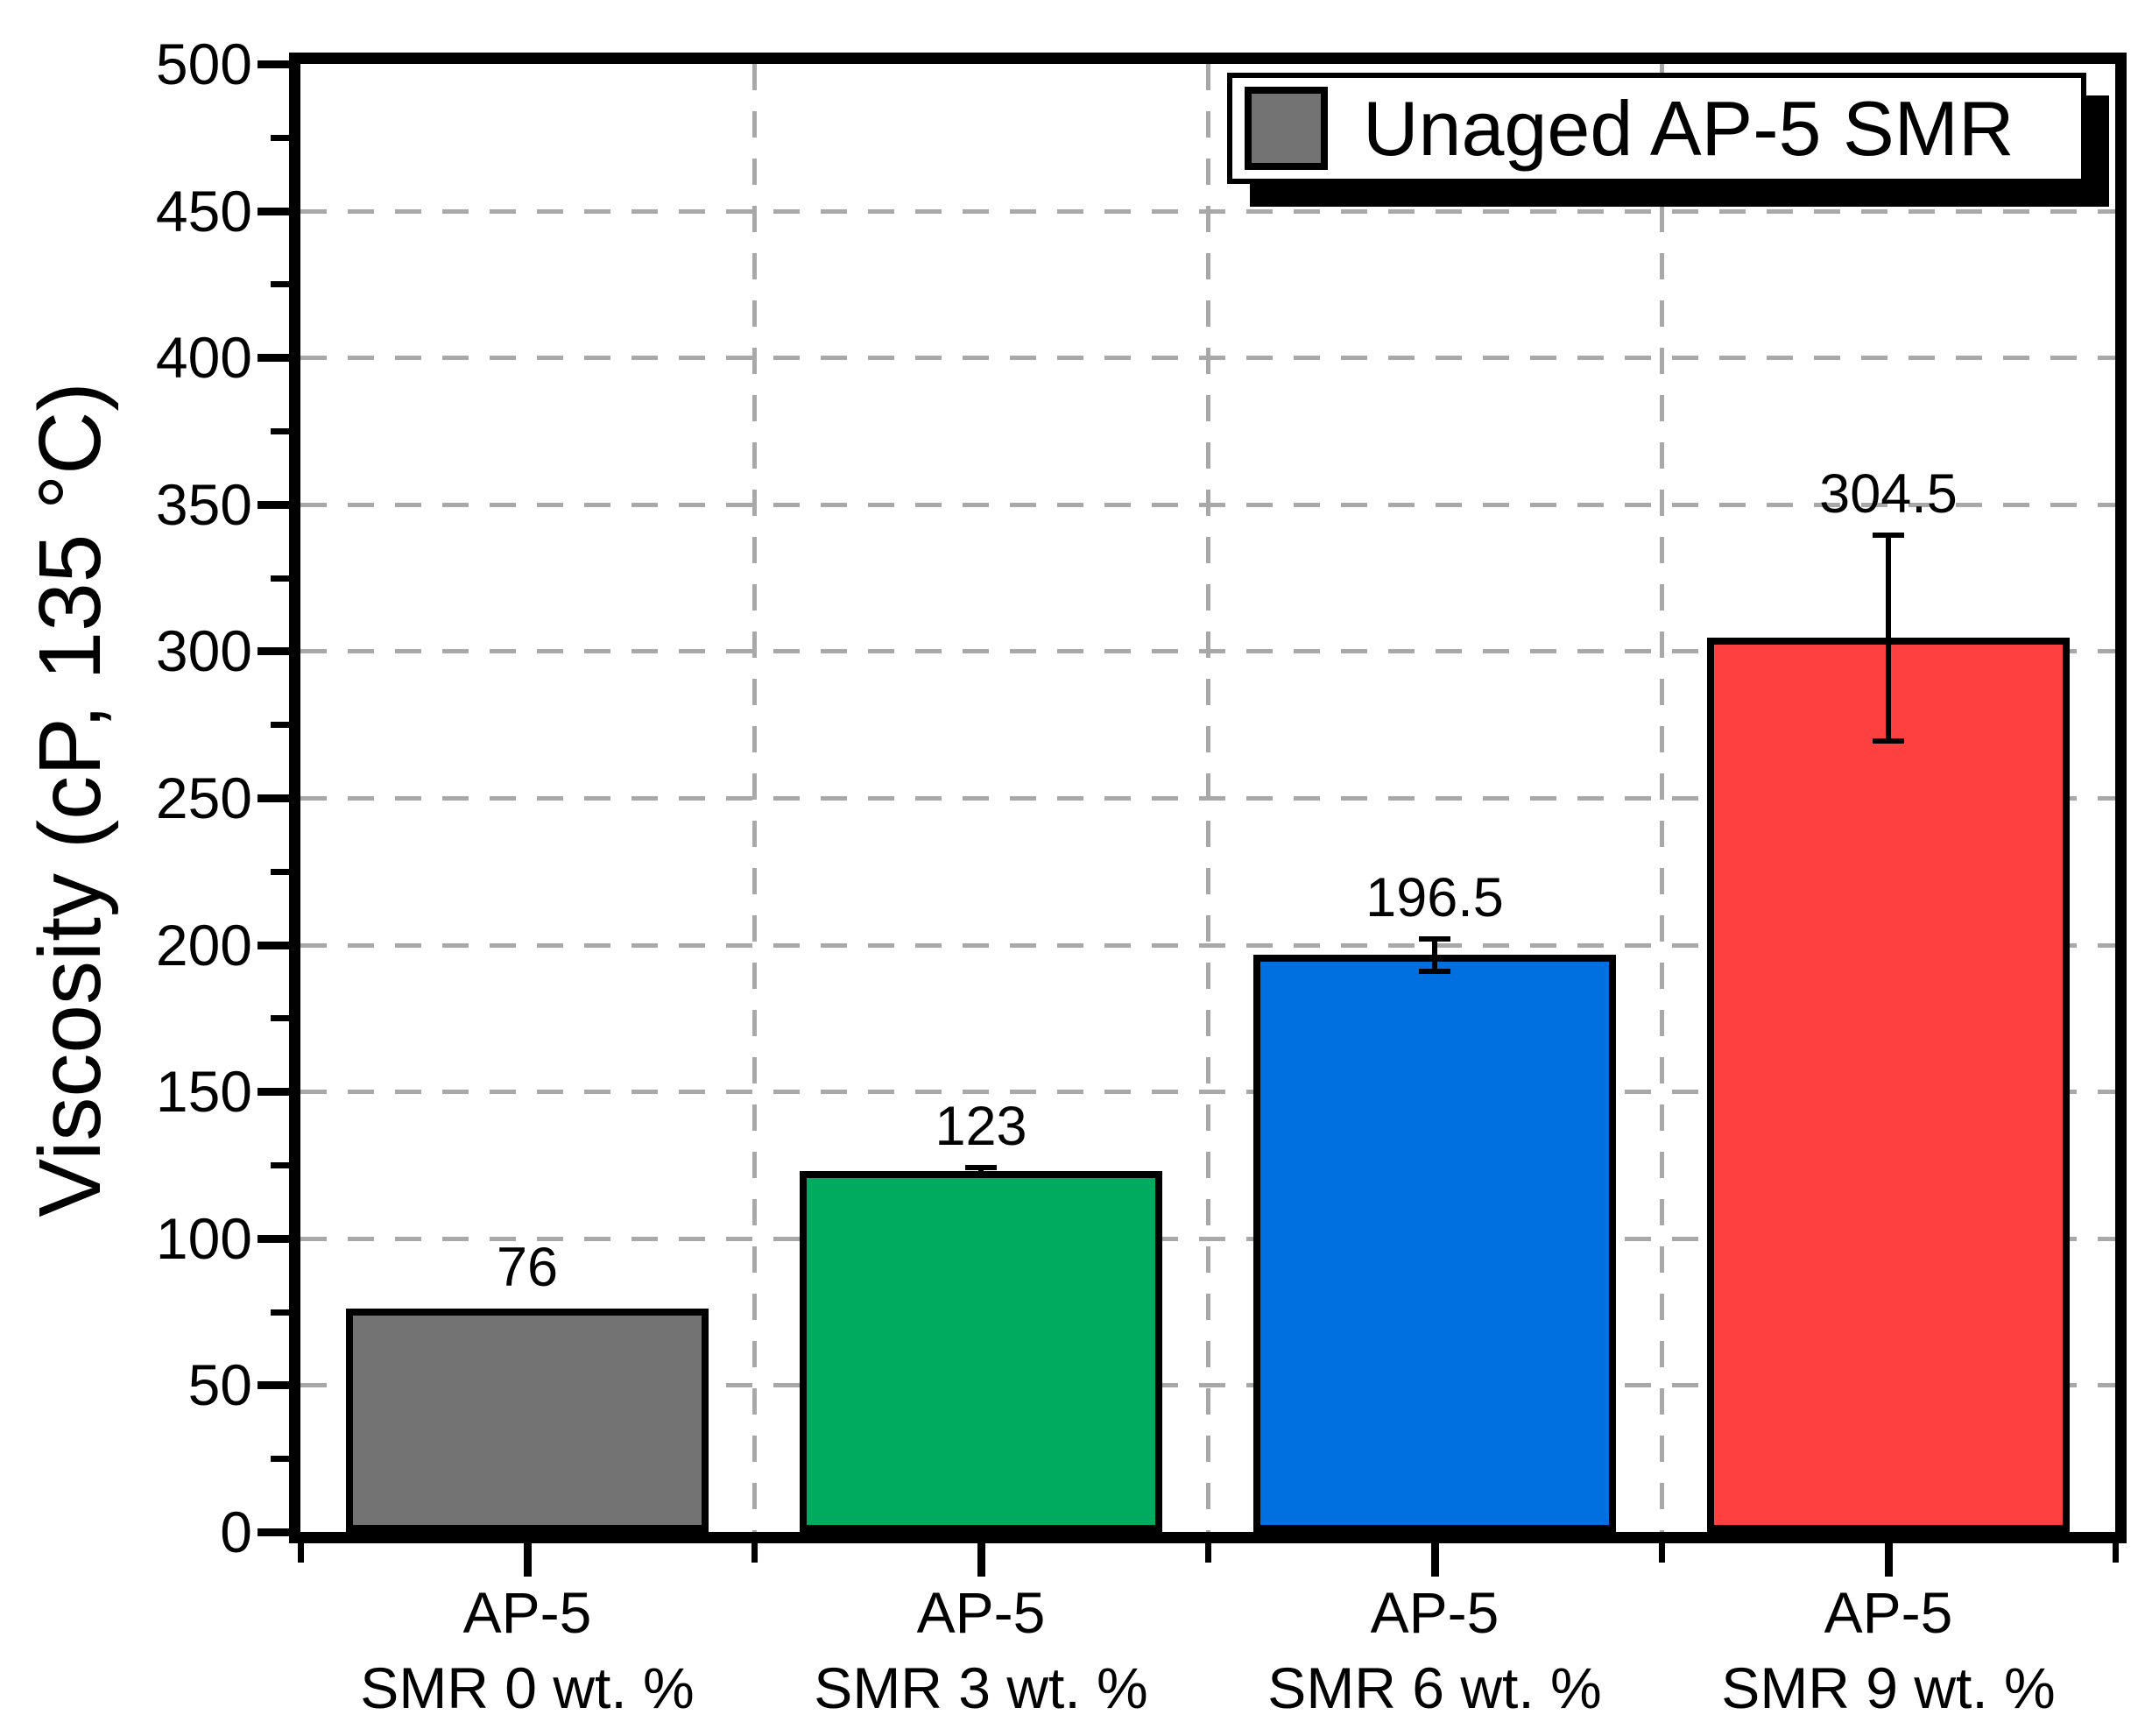 This screenshot has width=2152, height=1736. What do you see at coordinates (203, 357) in the screenshot?
I see `y-tick-label: 400` at bounding box center [203, 357].